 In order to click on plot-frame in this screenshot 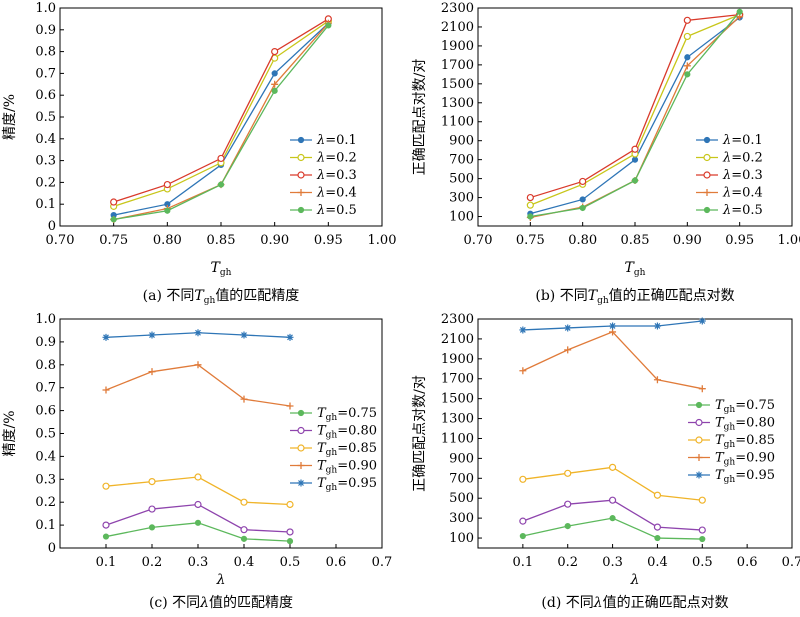, I will do `click(635, 433)`.